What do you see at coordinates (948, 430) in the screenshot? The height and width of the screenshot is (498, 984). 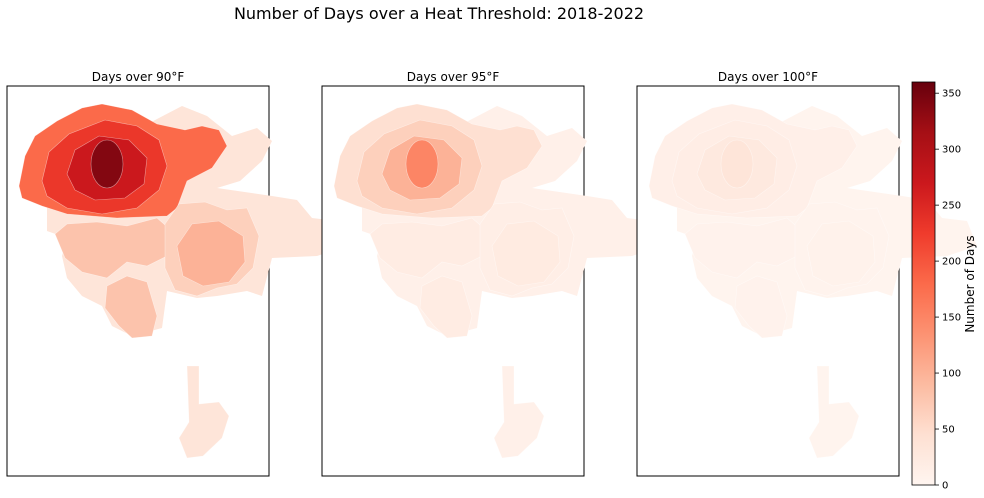 I see `colorbar-tick-label: 50` at bounding box center [948, 430].